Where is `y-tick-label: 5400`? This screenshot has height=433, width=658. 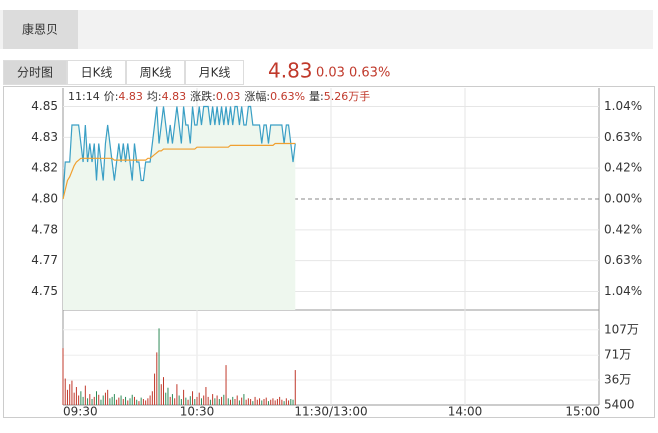
y-tick-label: 5400 is located at coordinates (619, 405).